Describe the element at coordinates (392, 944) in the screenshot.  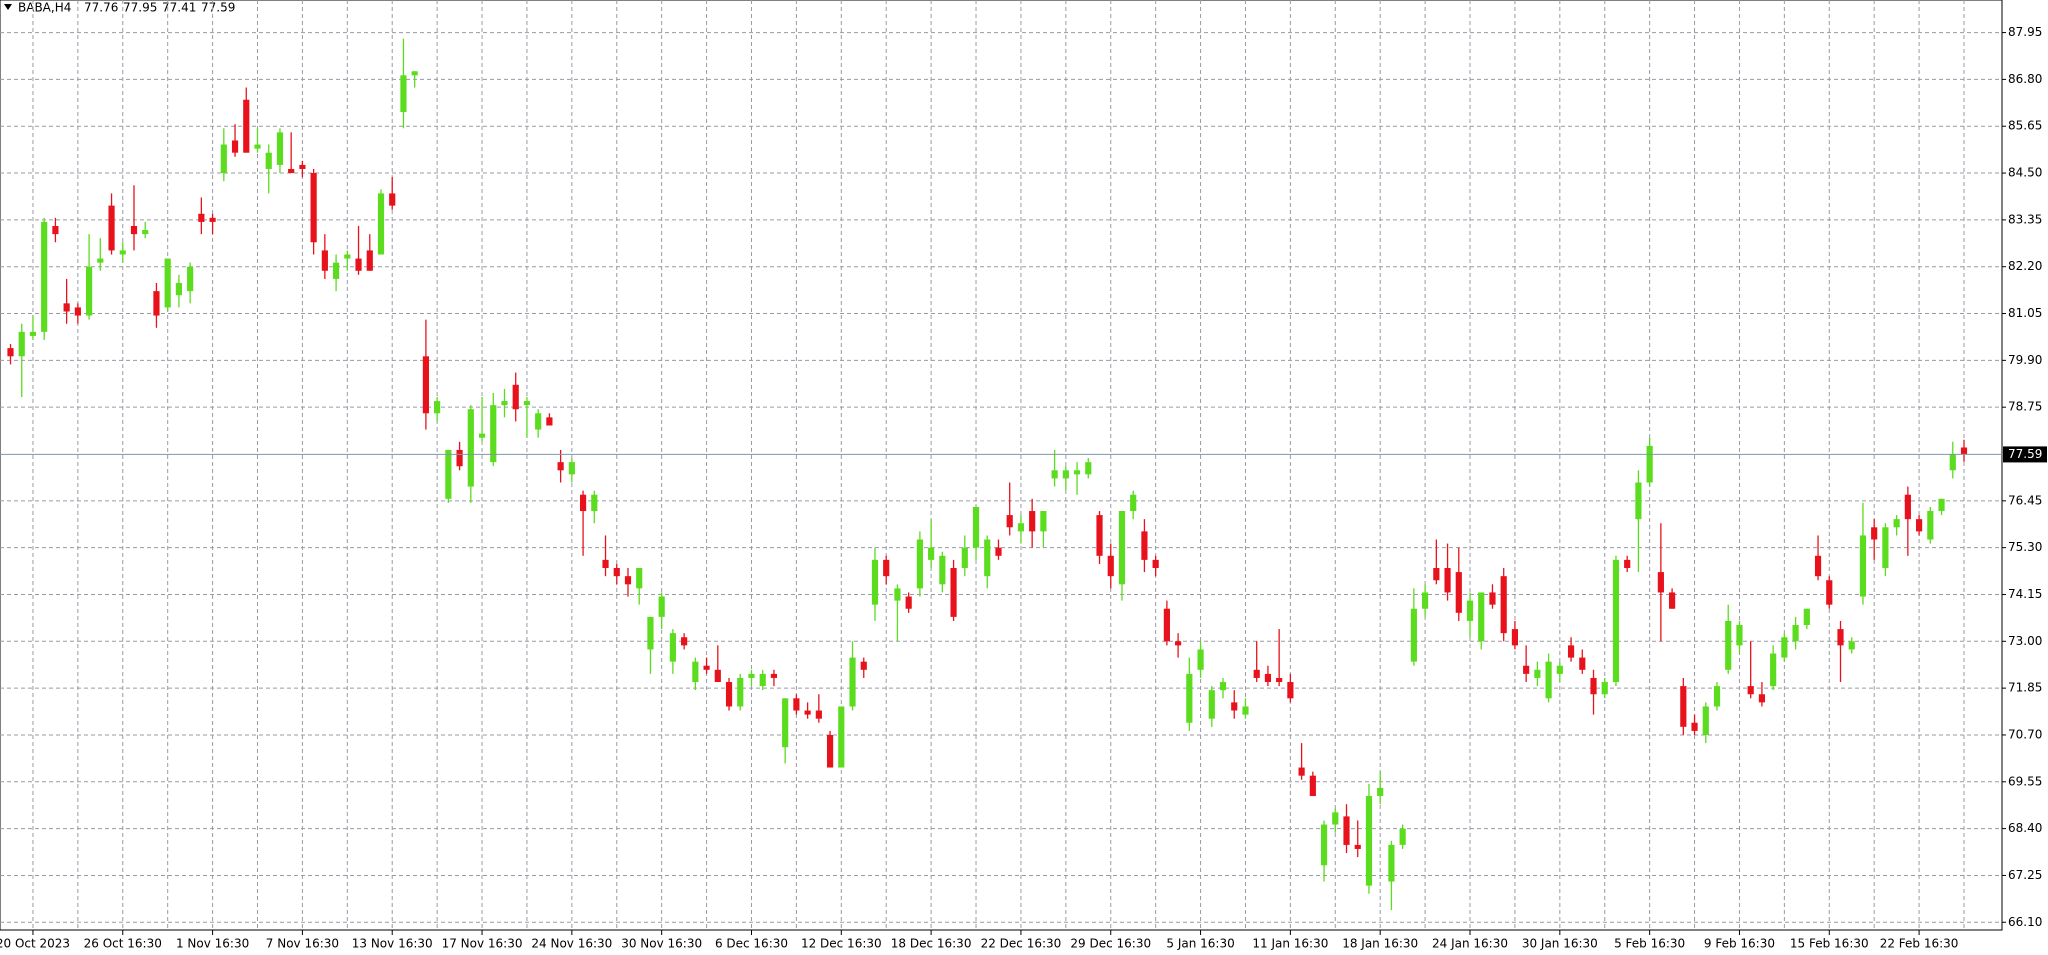
I see `x-tick-label: 13 Nov 16:30` at that location.